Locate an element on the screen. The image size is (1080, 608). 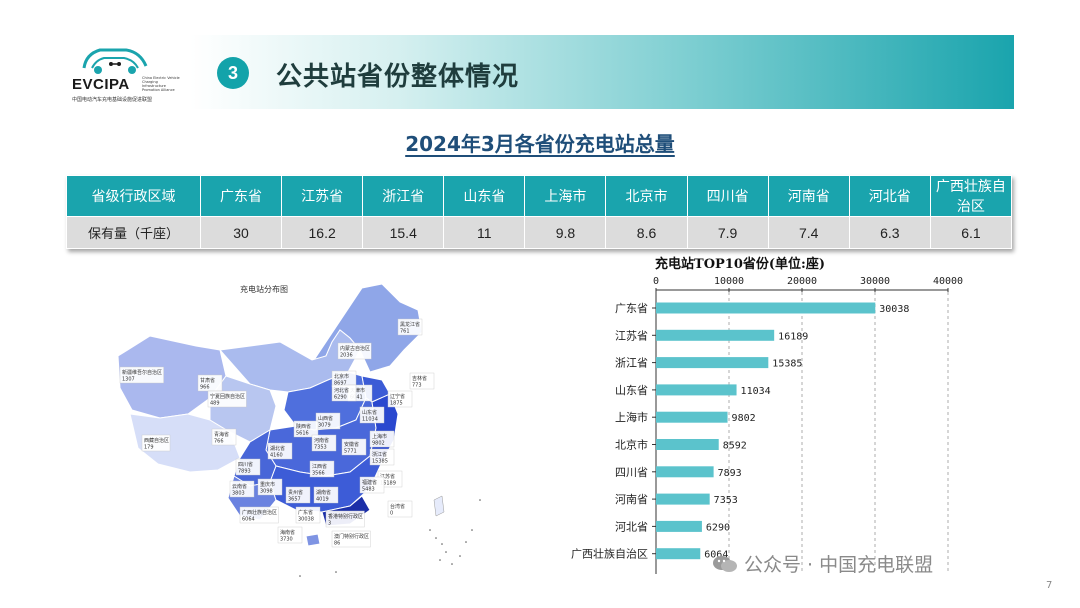
map-label-value: 3566 is located at coordinates (318, 474).